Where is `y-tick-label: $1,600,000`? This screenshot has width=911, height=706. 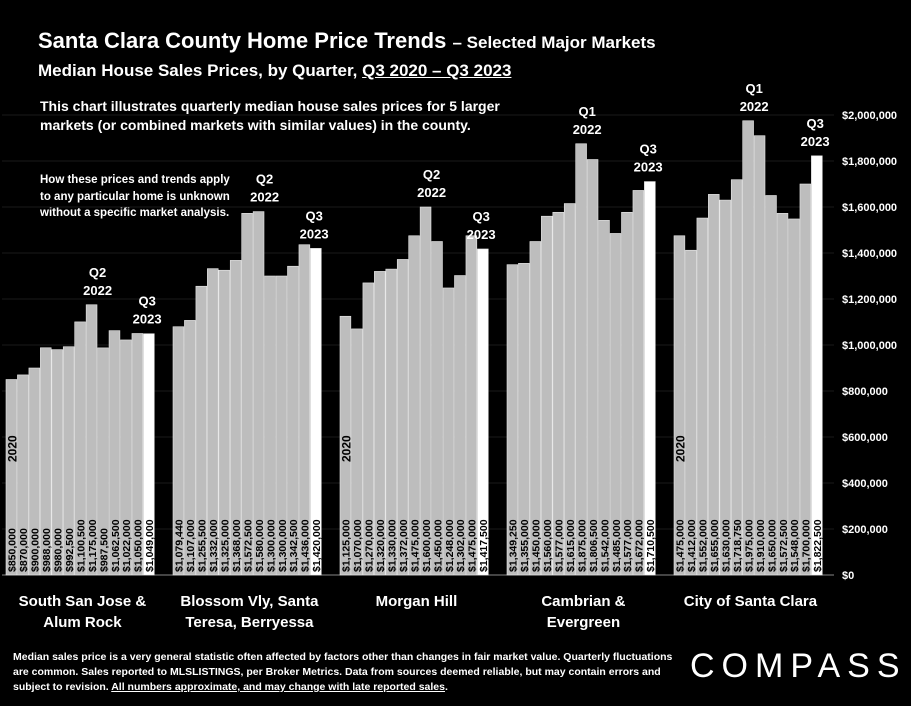 y-tick-label: $1,600,000 is located at coordinates (869, 208).